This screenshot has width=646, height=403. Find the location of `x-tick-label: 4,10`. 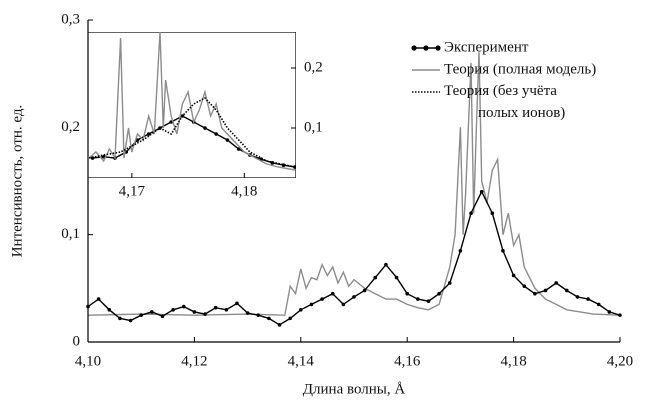

x-tick-label: 4,10 is located at coordinates (88, 361).